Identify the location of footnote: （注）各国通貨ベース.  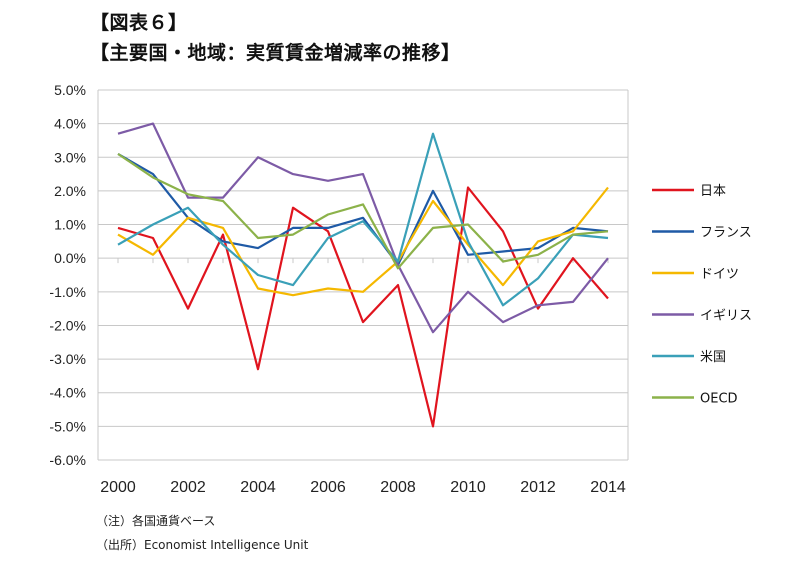
(156, 521).